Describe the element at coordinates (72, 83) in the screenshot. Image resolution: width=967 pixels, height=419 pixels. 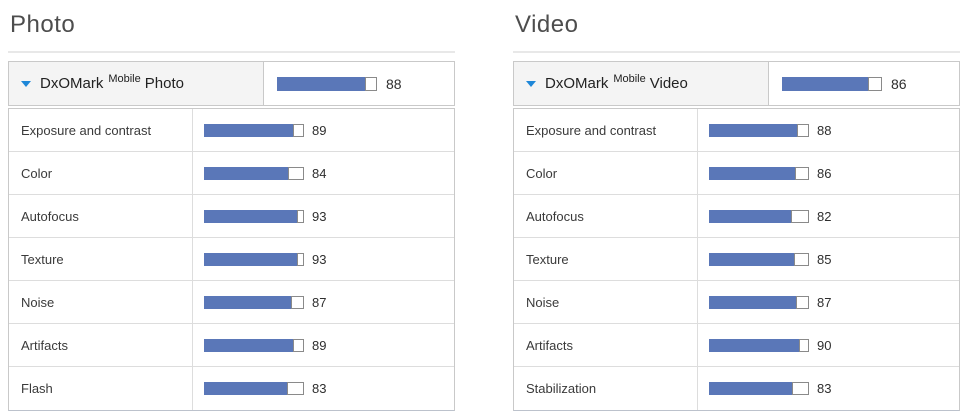
I see `dxomark-brand-label: DxOMark` at that location.